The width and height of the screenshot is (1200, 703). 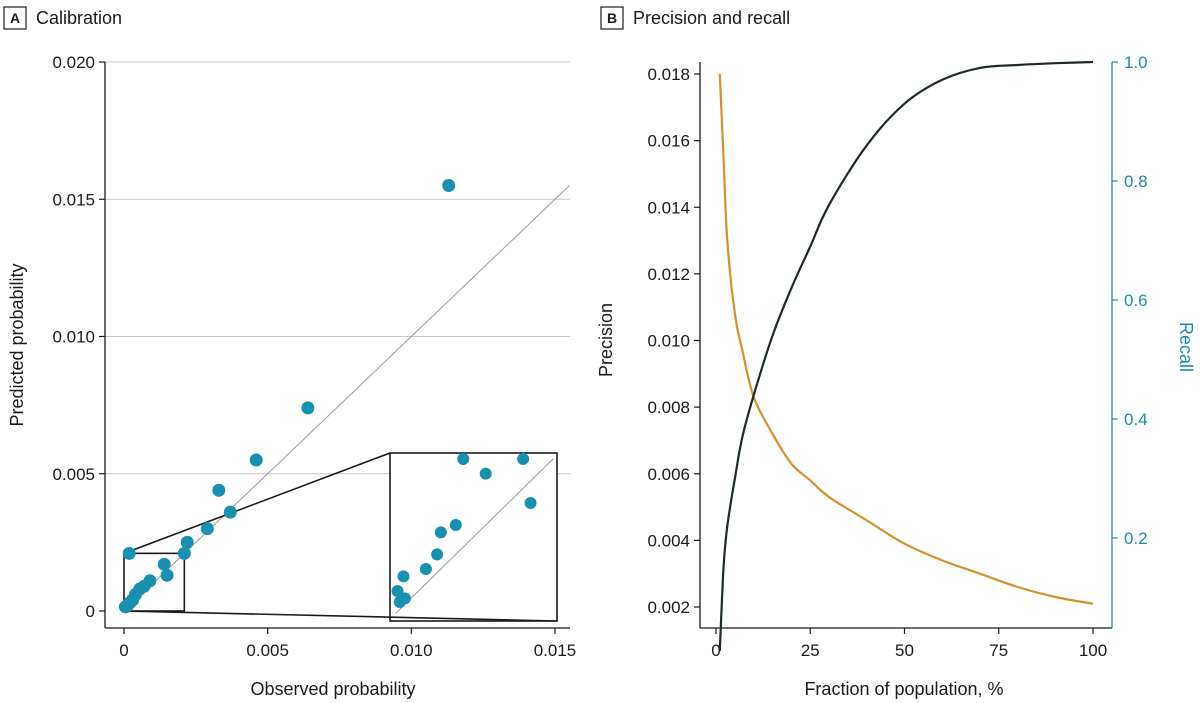 I want to click on fraction-x-tick-label: 0, so click(x=715, y=650).